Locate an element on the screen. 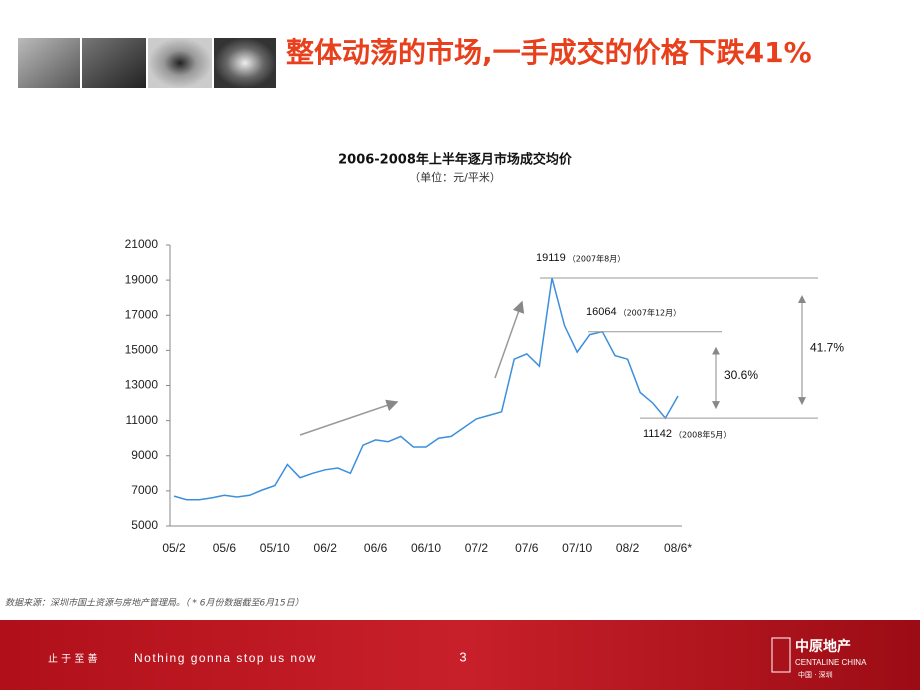 The image size is (920, 690). chart-title: 2006-2008年上半年逐月市场成交均价 is located at coordinates (455, 160).